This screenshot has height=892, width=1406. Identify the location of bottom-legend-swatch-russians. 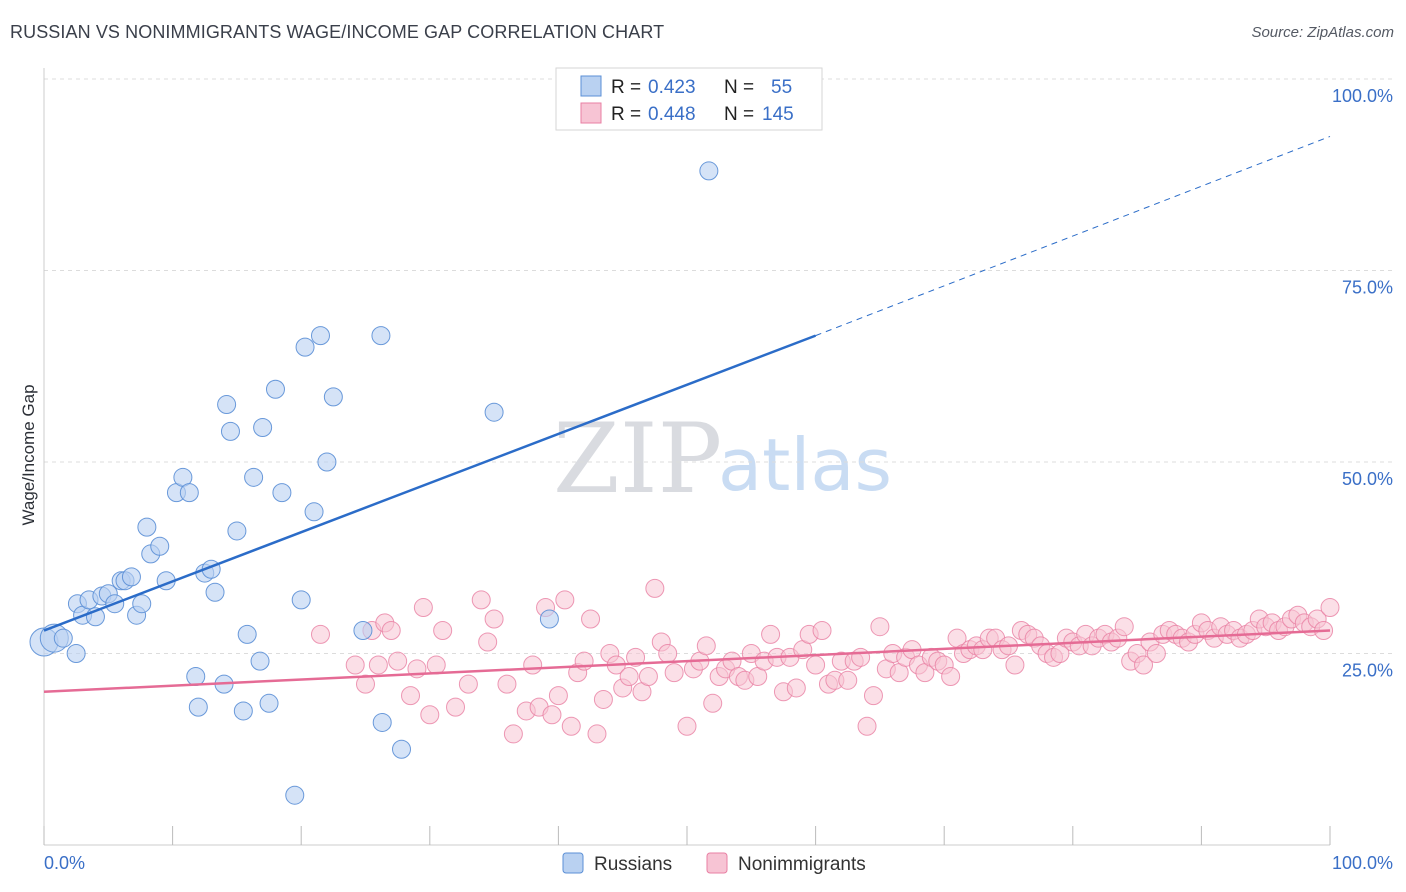
(573, 863).